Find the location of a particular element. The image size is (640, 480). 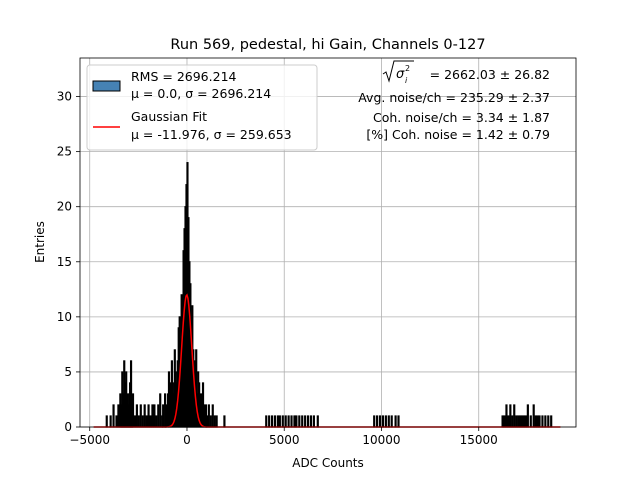

legend-rms-label: RMS = 2696.214 is located at coordinates (184, 76).